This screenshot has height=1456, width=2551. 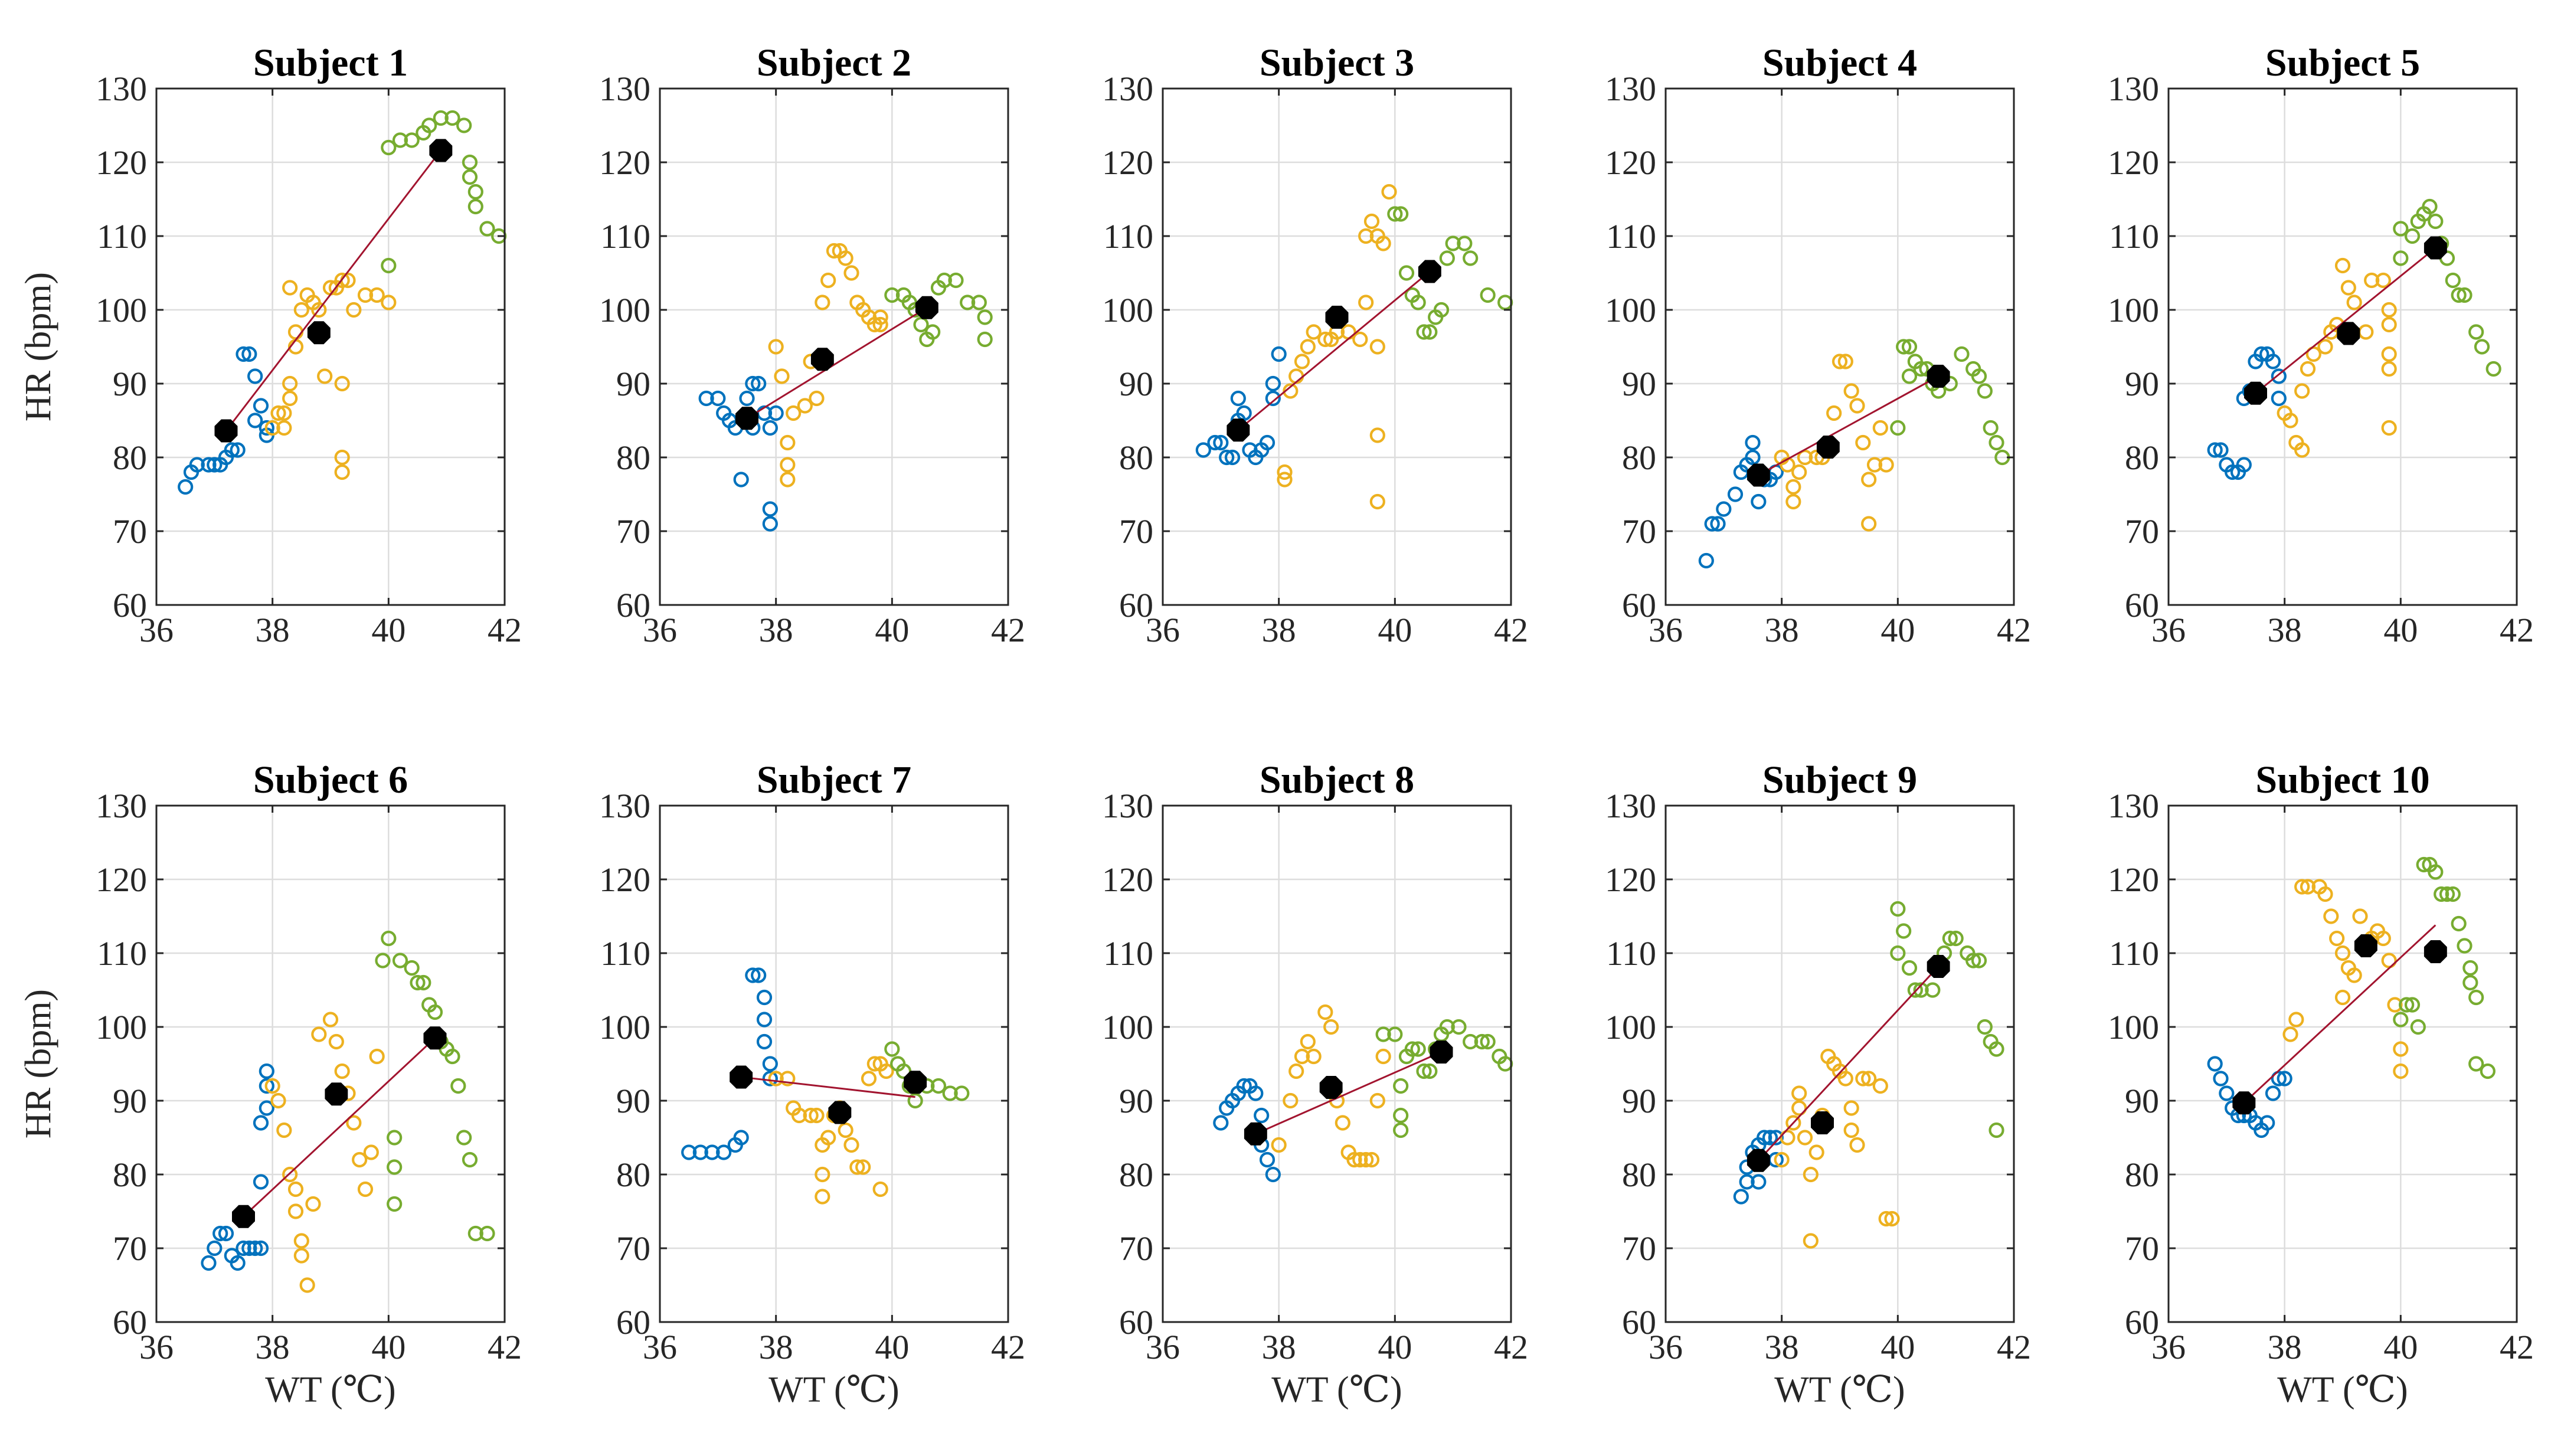 What do you see at coordinates (1897, 1347) in the screenshot?
I see `x-tick-label: 40` at bounding box center [1897, 1347].